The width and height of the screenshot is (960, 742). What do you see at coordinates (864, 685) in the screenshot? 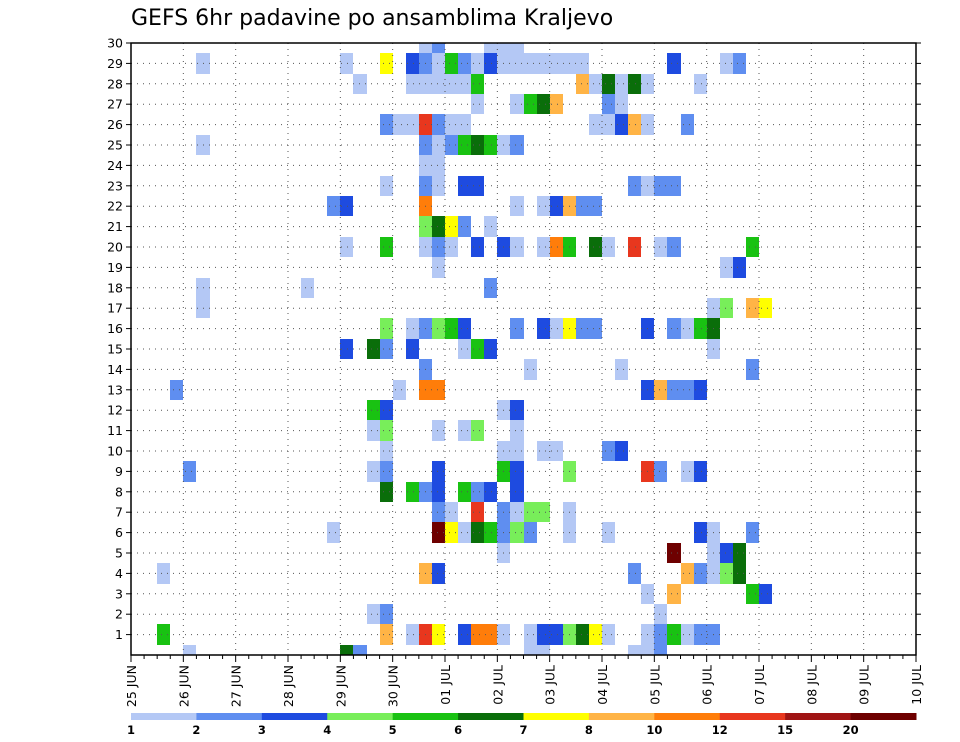
I see `x-tick-label: 09 JUL` at bounding box center [864, 685].